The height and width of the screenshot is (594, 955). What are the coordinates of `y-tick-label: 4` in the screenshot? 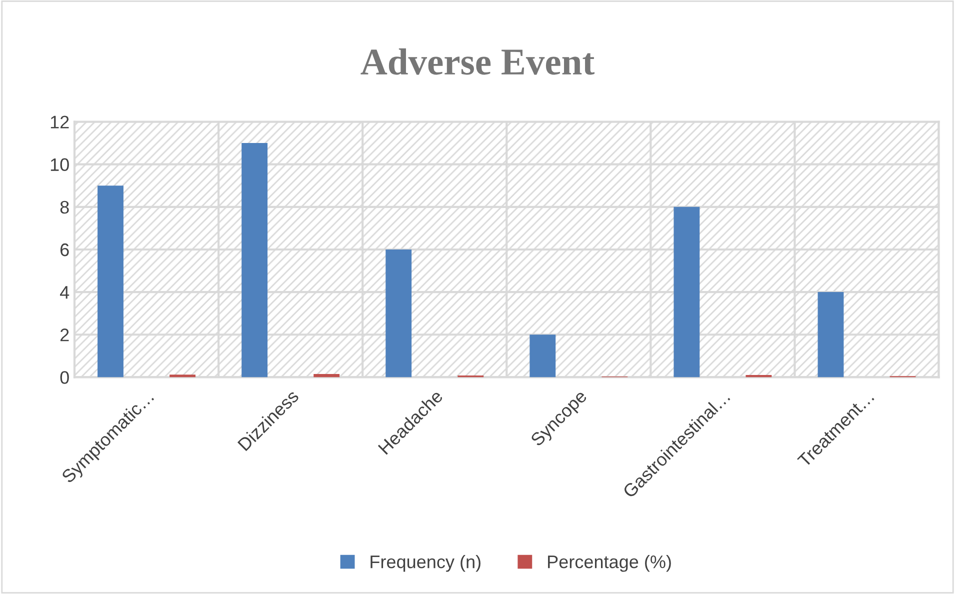 It's located at (65, 292).